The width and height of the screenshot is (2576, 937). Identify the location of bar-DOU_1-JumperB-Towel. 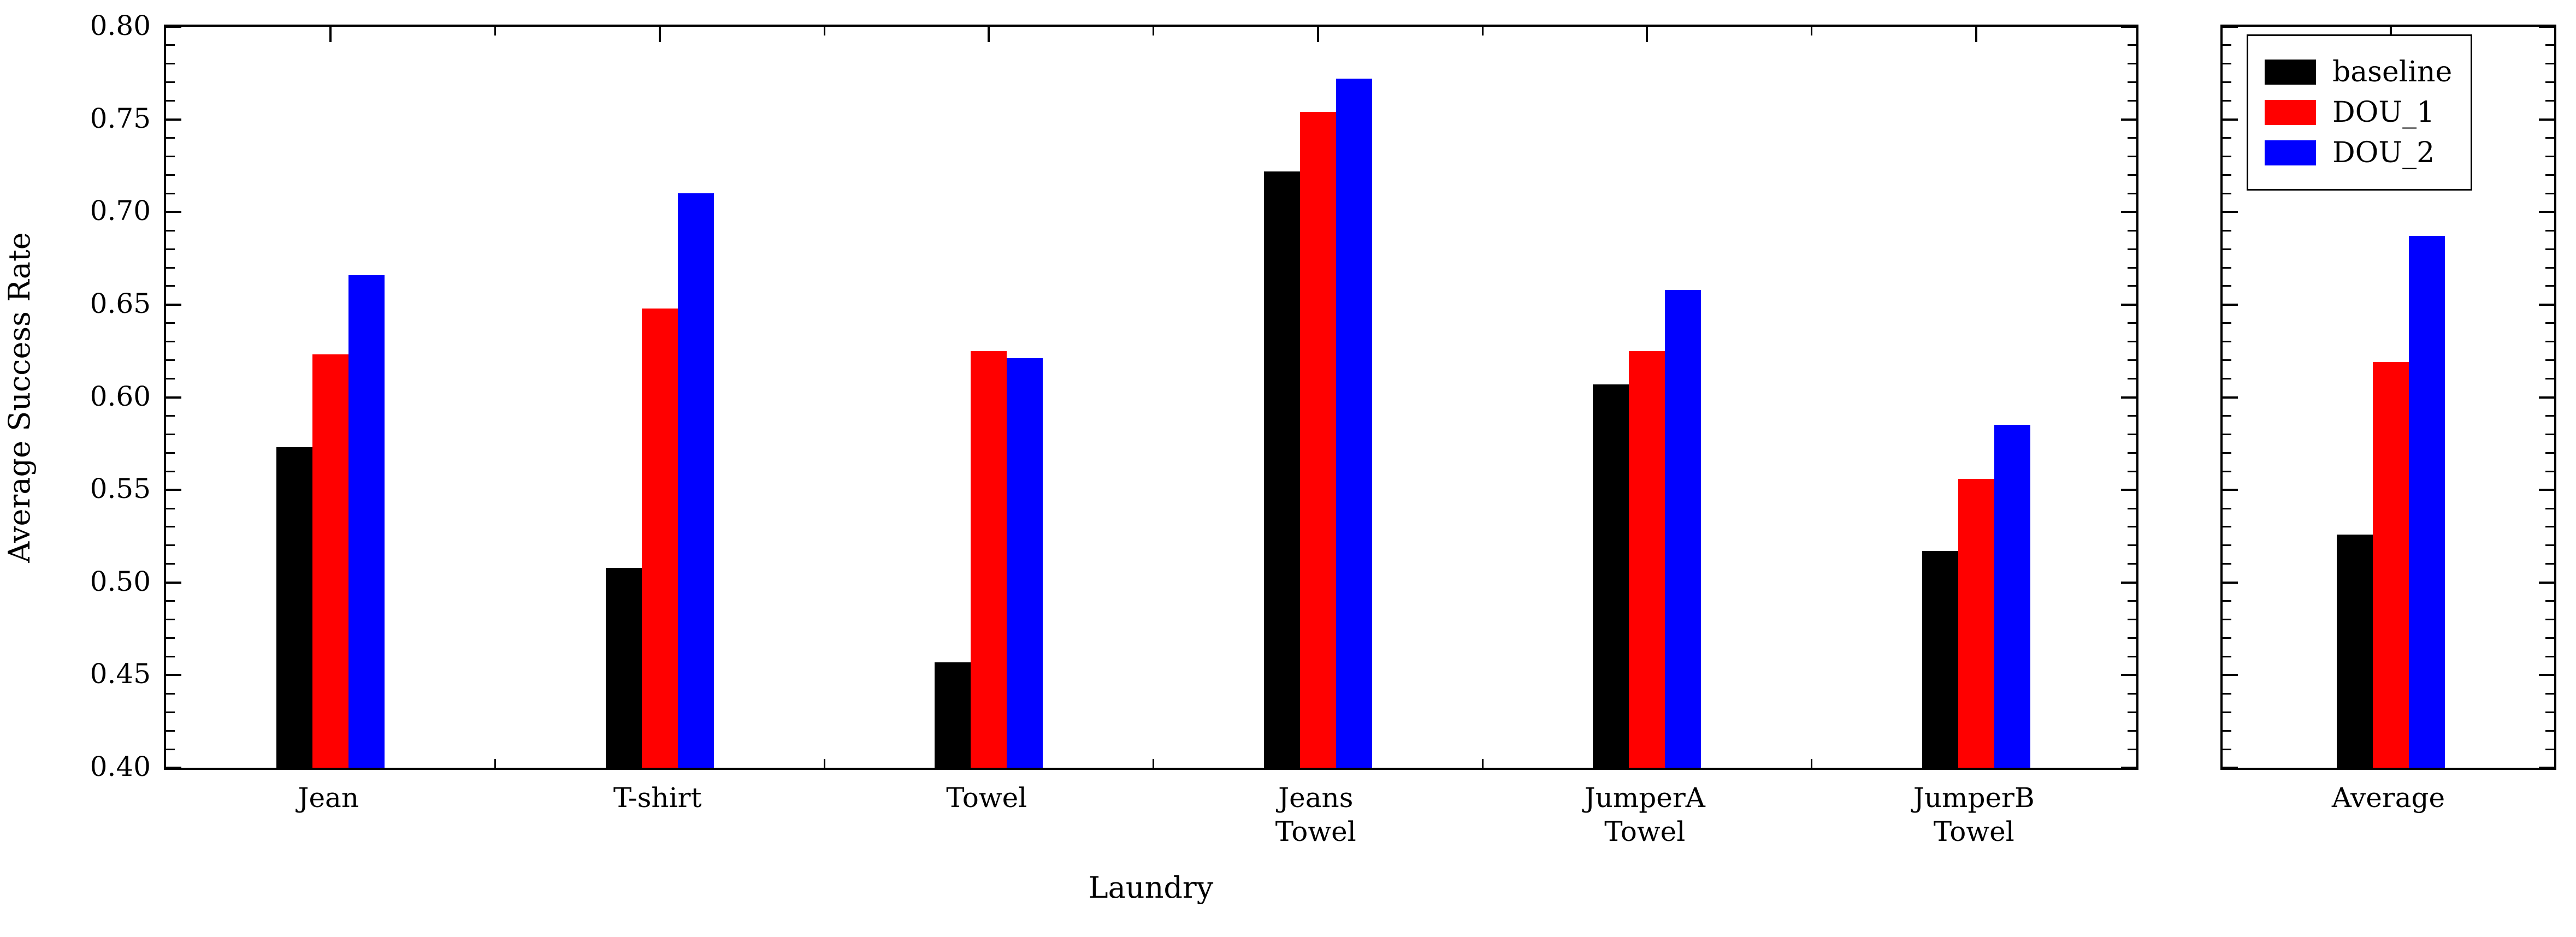
(1976, 623).